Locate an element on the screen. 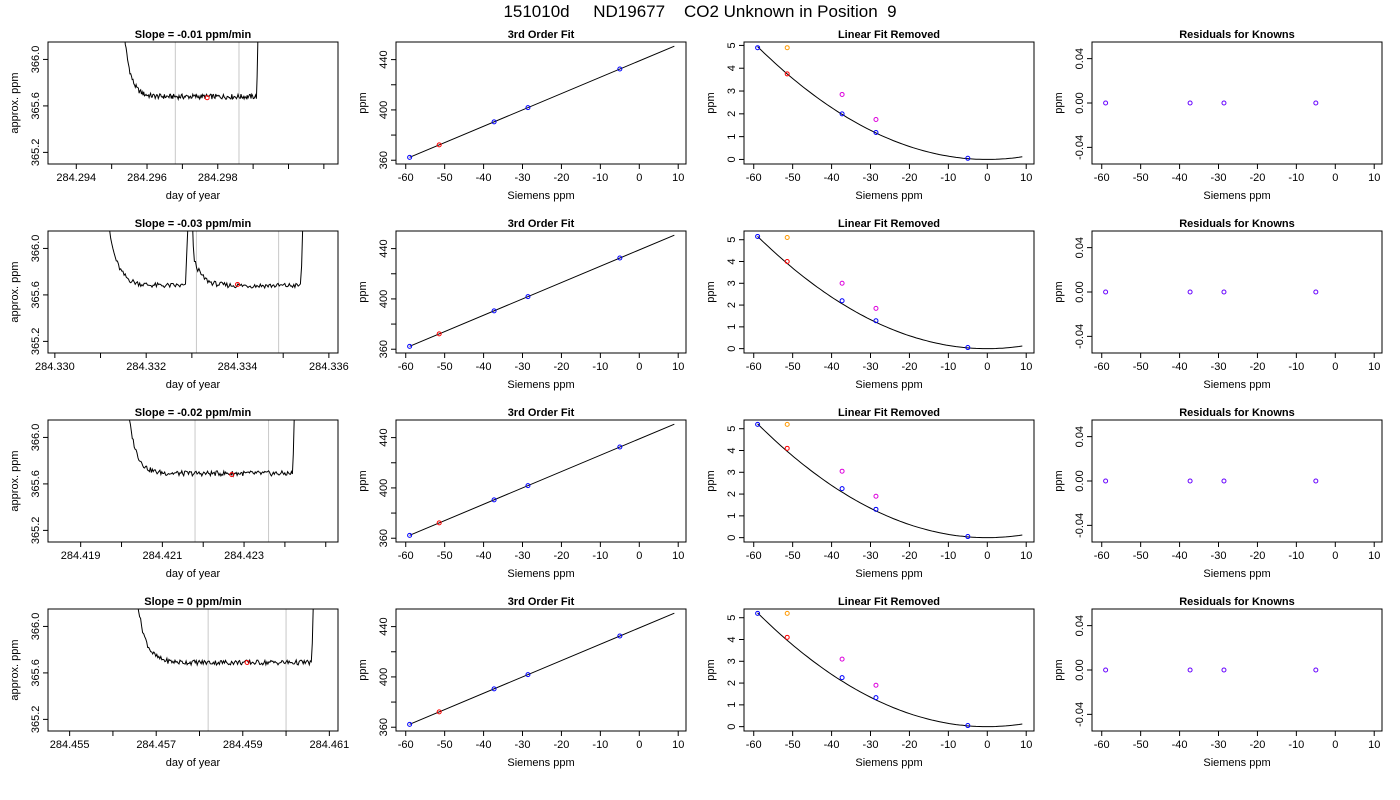 Image resolution: width=1400 pixels, height=800 pixels. y-tick-label: 0 is located at coordinates (732, 349).